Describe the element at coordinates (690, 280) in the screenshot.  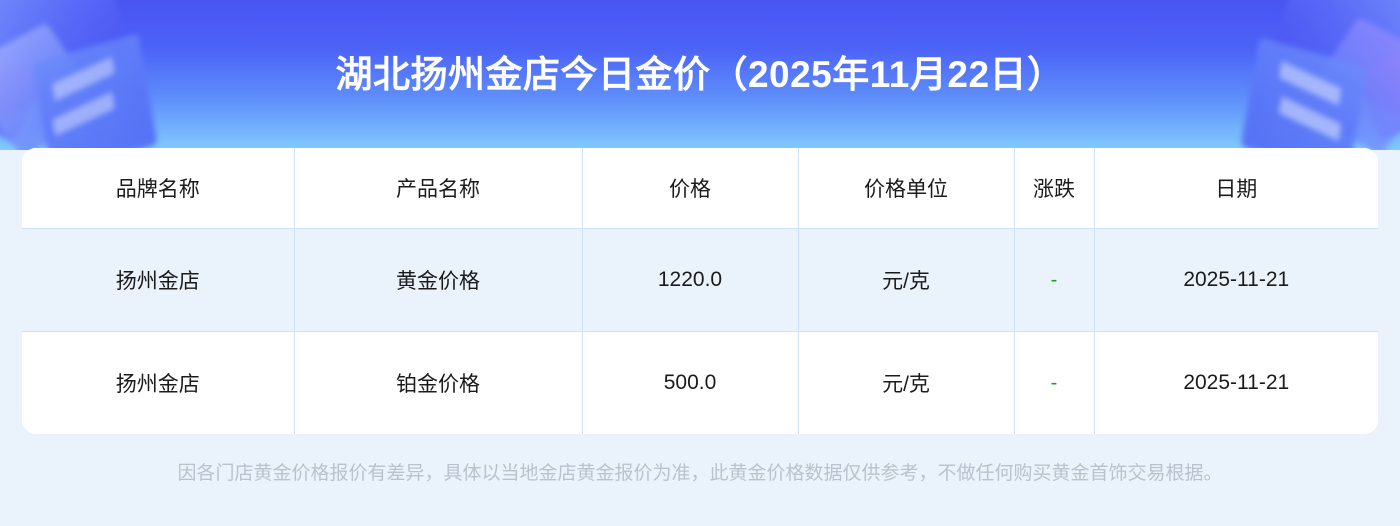
I see `cell-price: 1220.0` at that location.